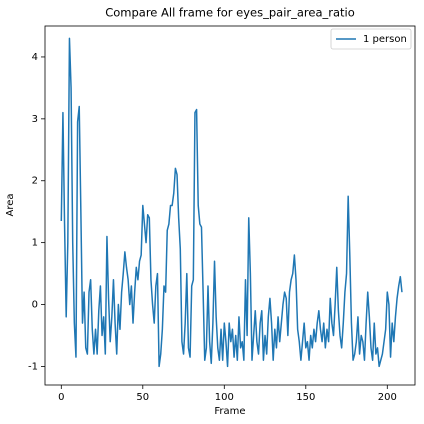 Image resolution: width=424 pixels, height=424 pixels. Describe the element at coordinates (229, 411) in the screenshot. I see `x-axis-label: Frame` at that location.